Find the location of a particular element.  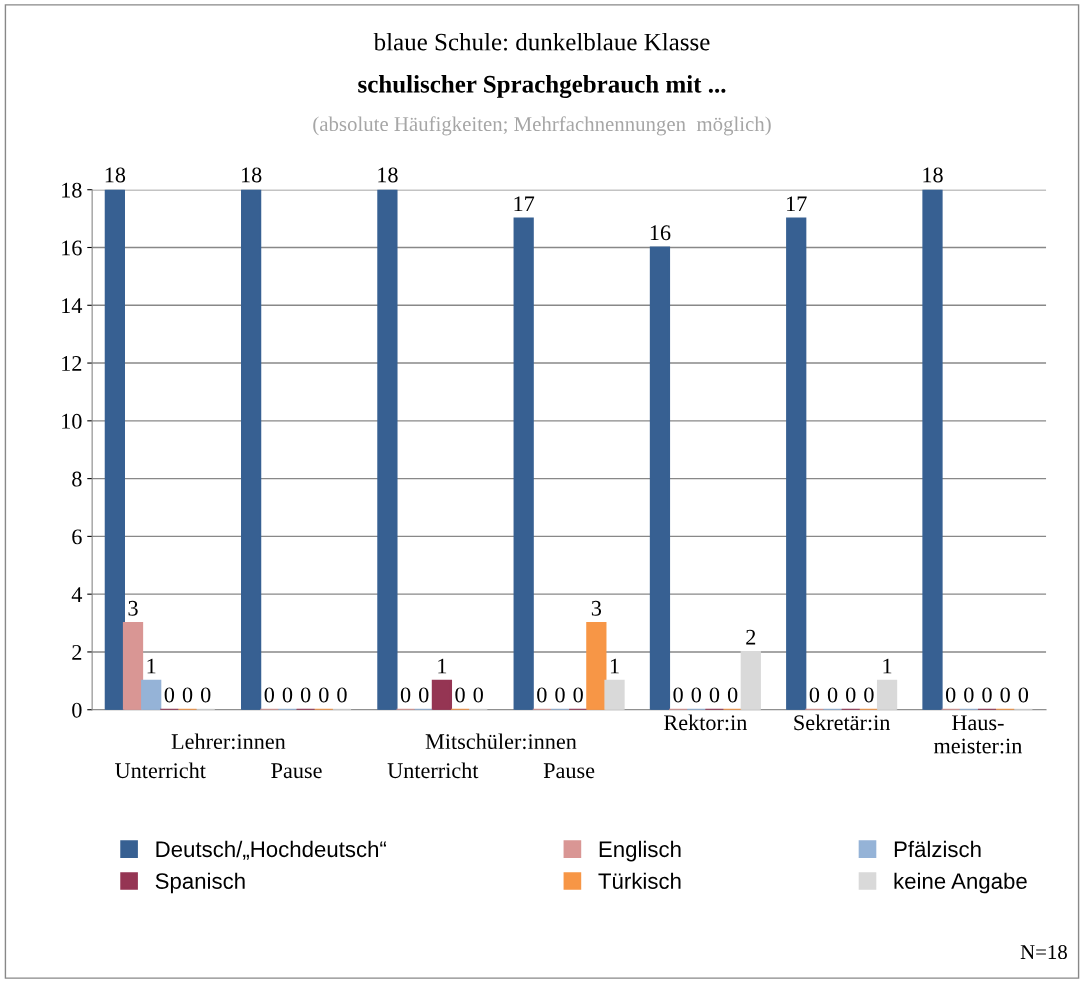

x-tick-label: Sekretär:in is located at coordinates (842, 722).